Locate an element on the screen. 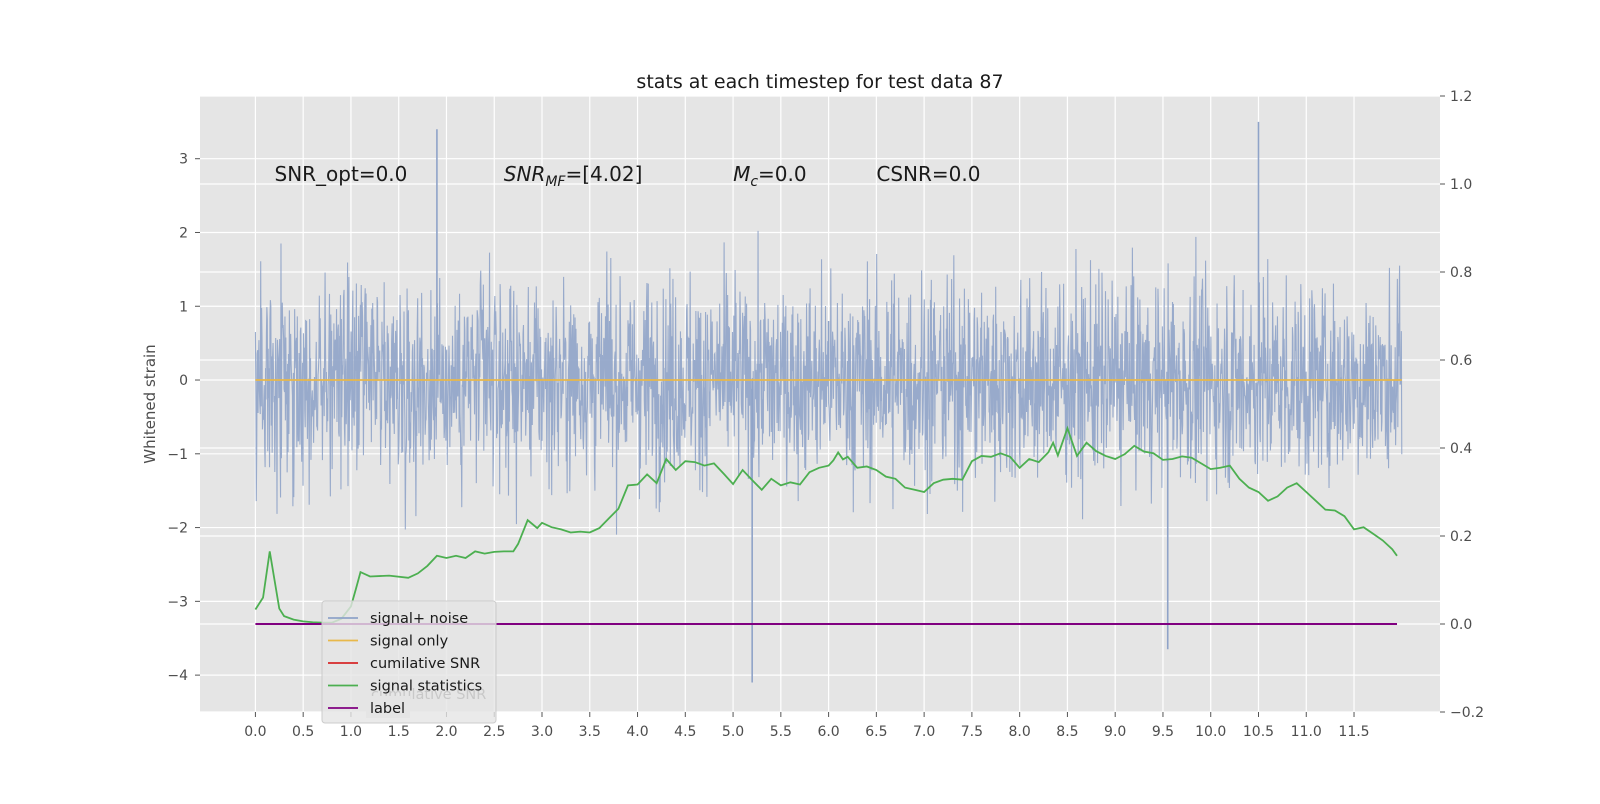  x-tick-label: 1.5 is located at coordinates (399, 732).